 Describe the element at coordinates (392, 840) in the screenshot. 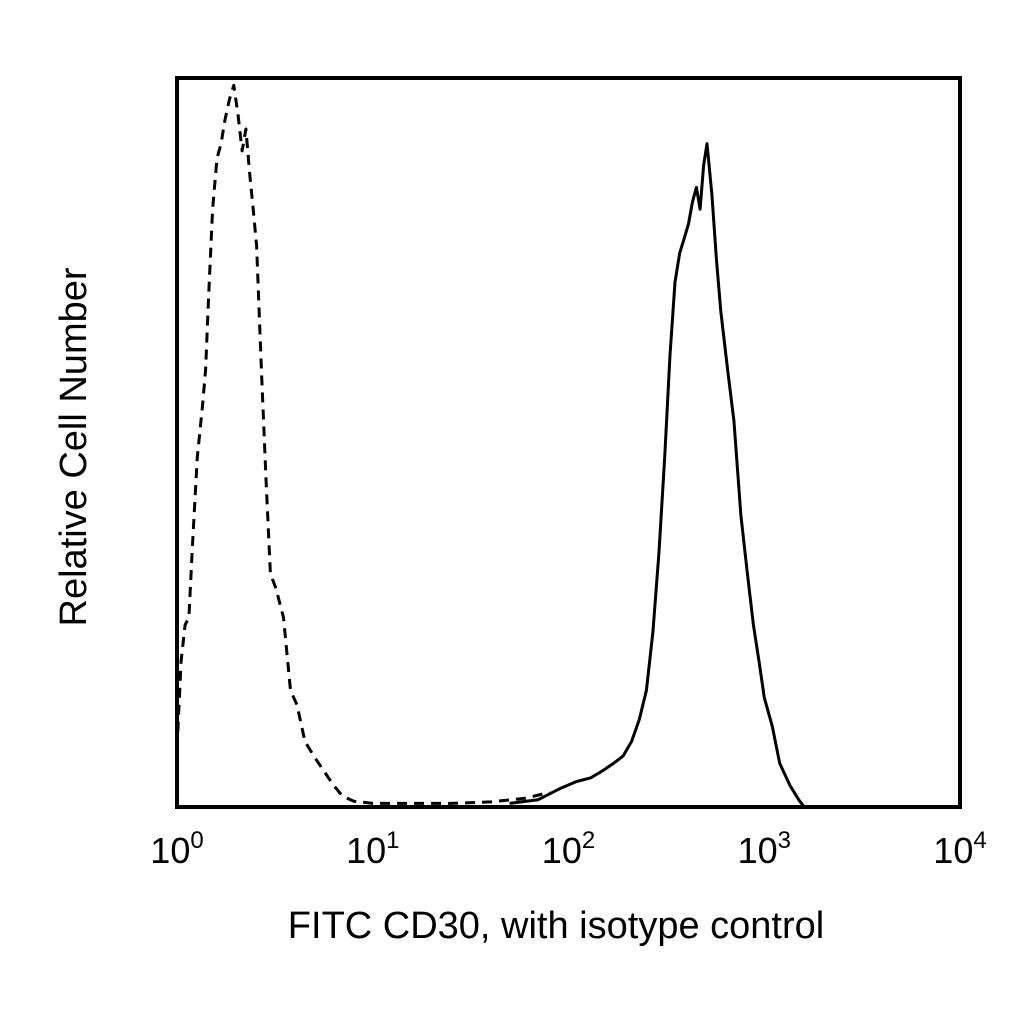

I see `x-tick-exponent: 1` at that location.